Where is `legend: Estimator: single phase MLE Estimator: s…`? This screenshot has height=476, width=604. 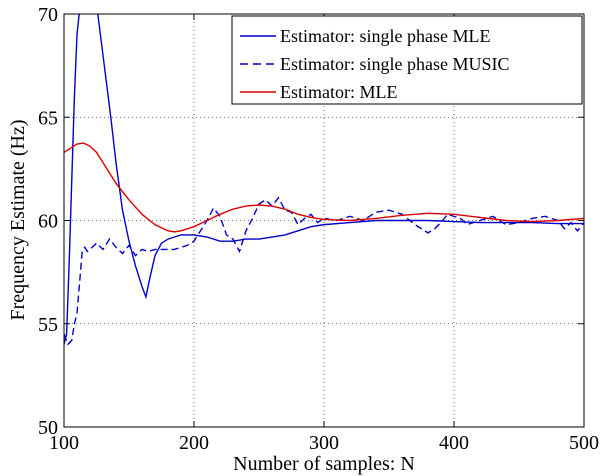
legend: Estimator: single phase MLE Estimator: s… is located at coordinates (407, 60).